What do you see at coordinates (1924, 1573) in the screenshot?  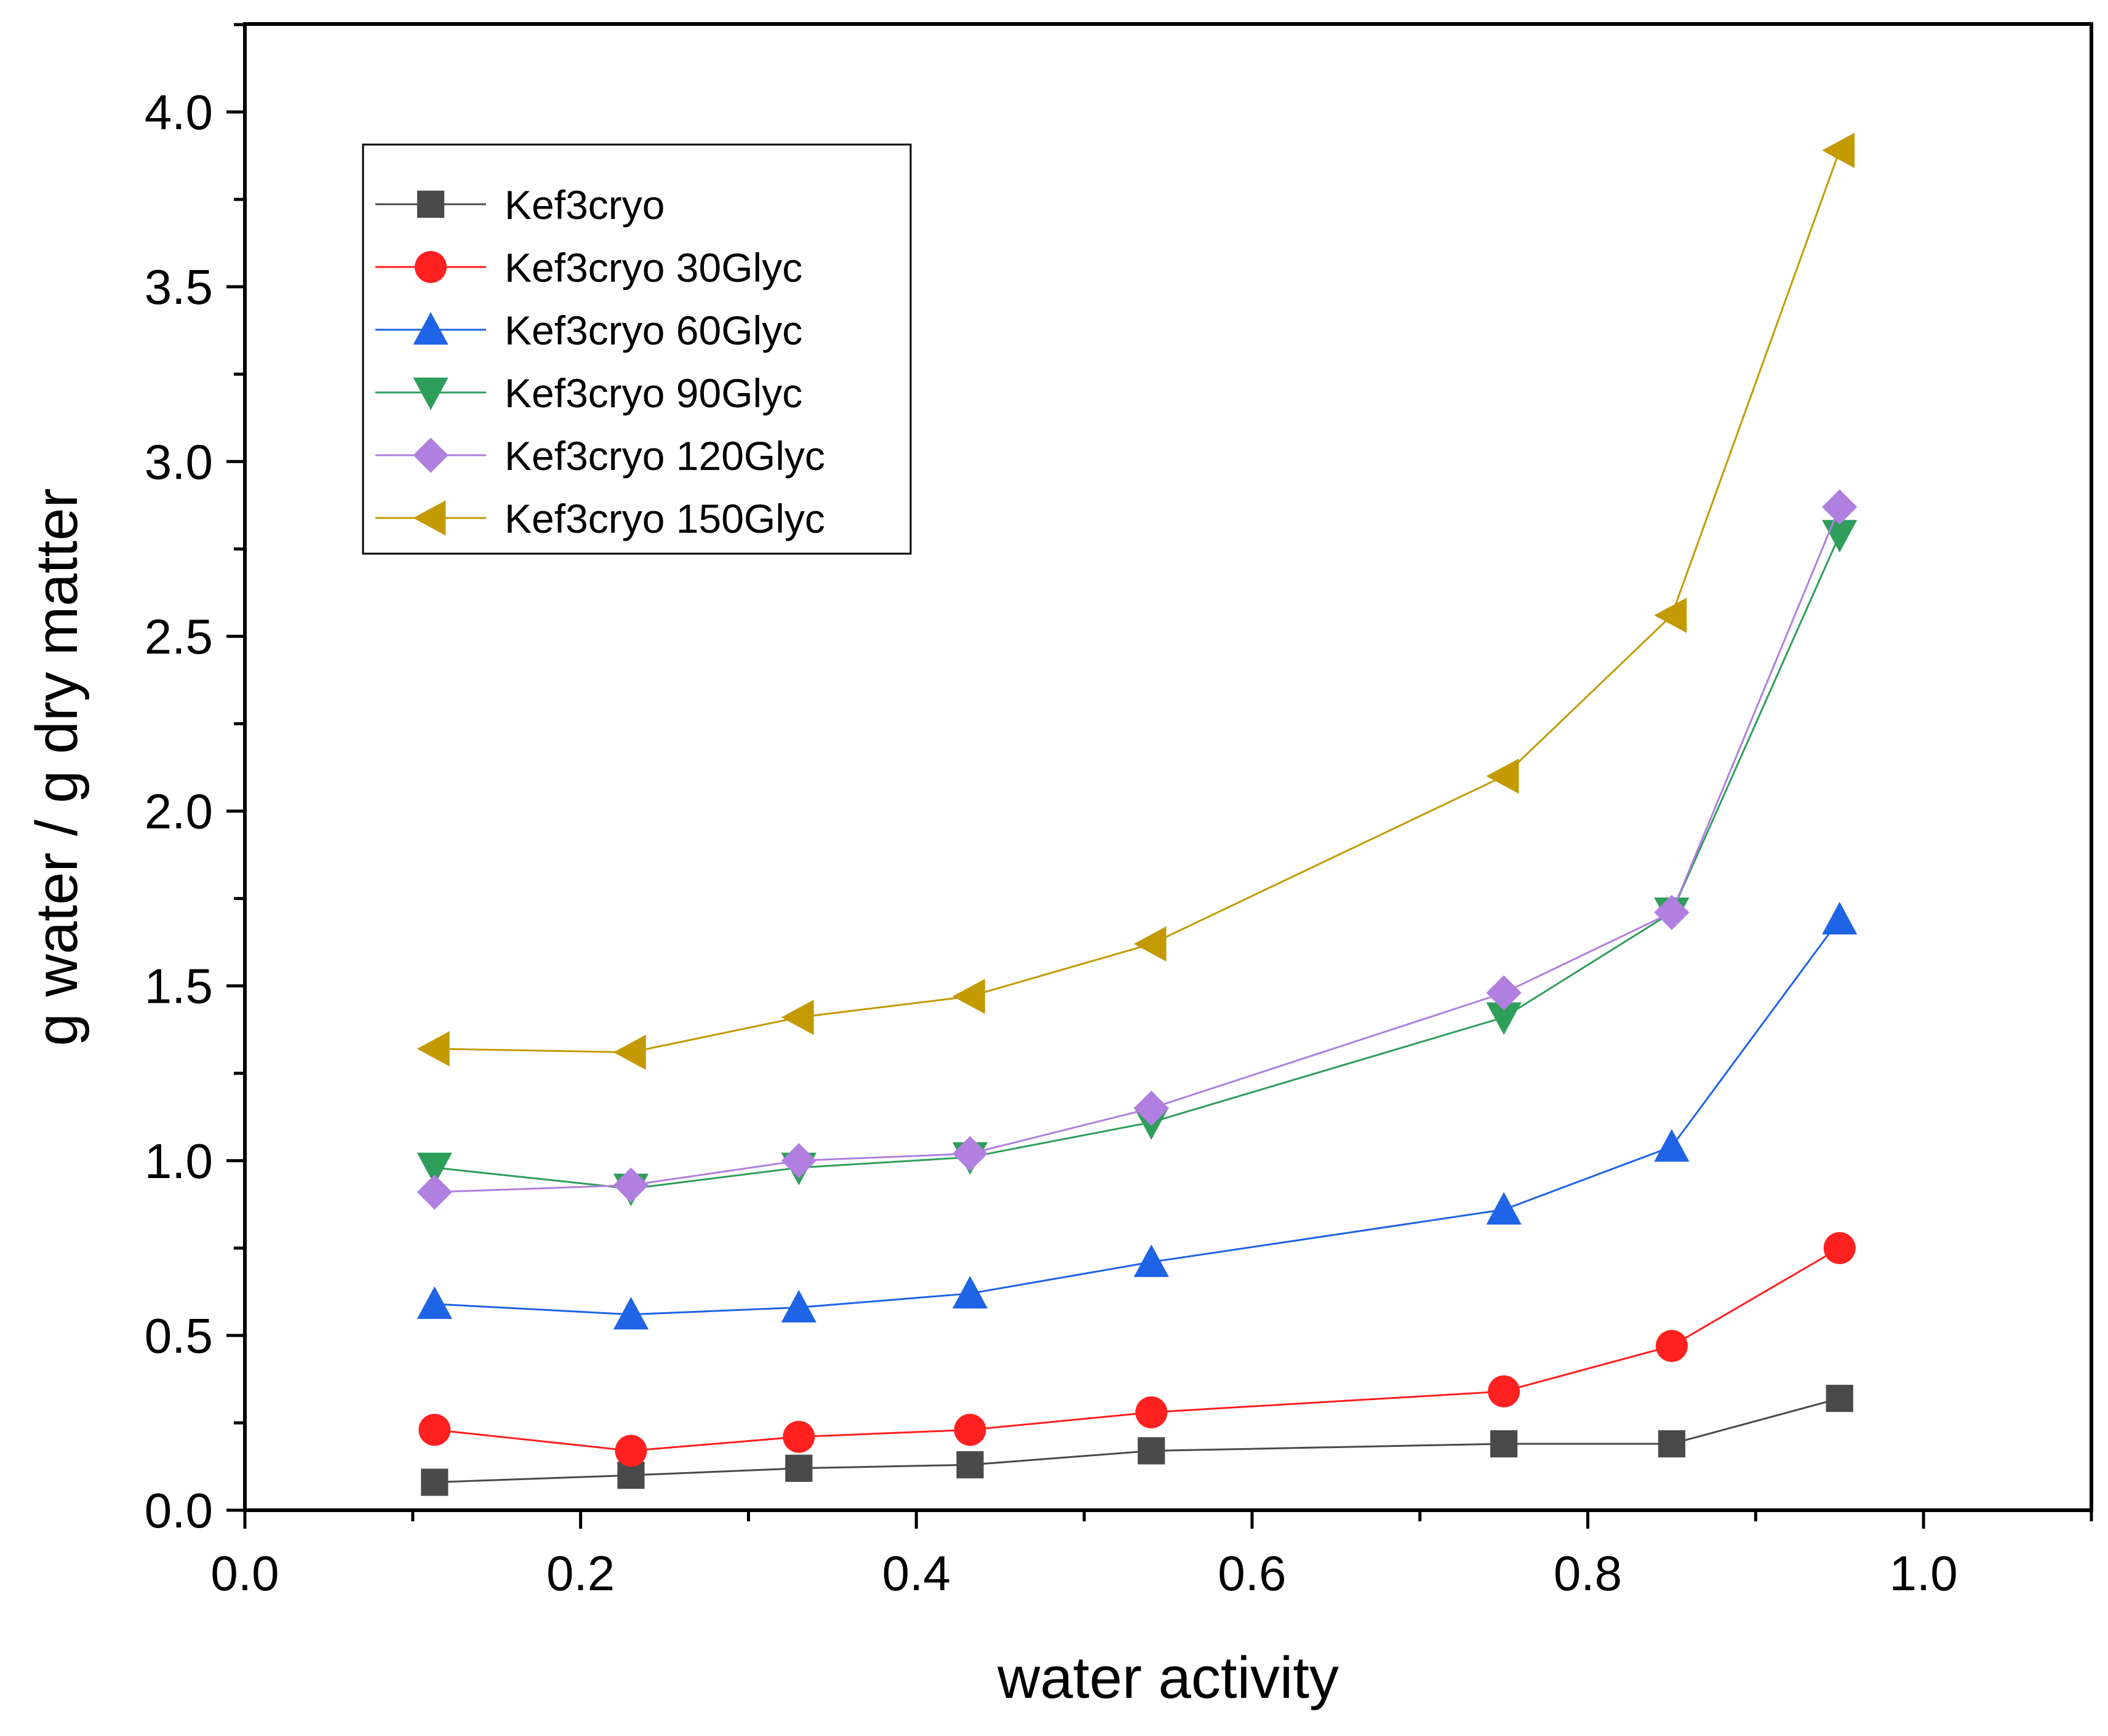 I see `x-tick-label: 1.0` at bounding box center [1924, 1573].